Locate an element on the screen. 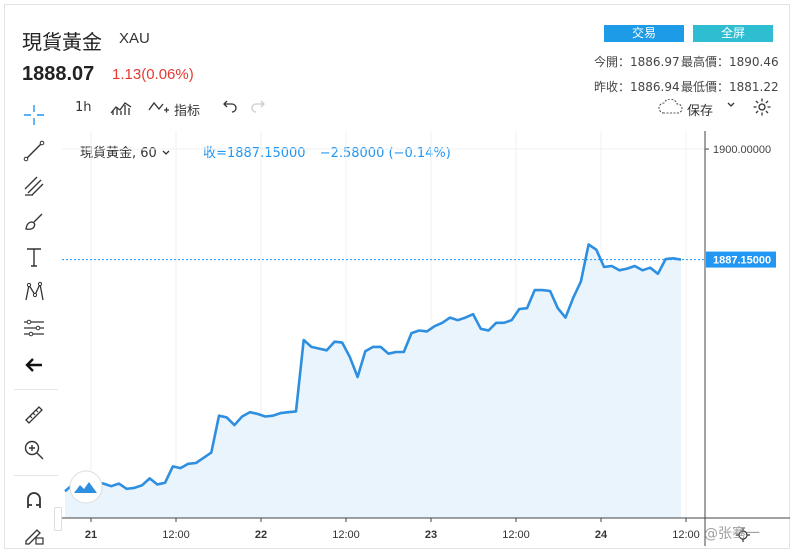  open-label: 今開： is located at coordinates (612, 62).